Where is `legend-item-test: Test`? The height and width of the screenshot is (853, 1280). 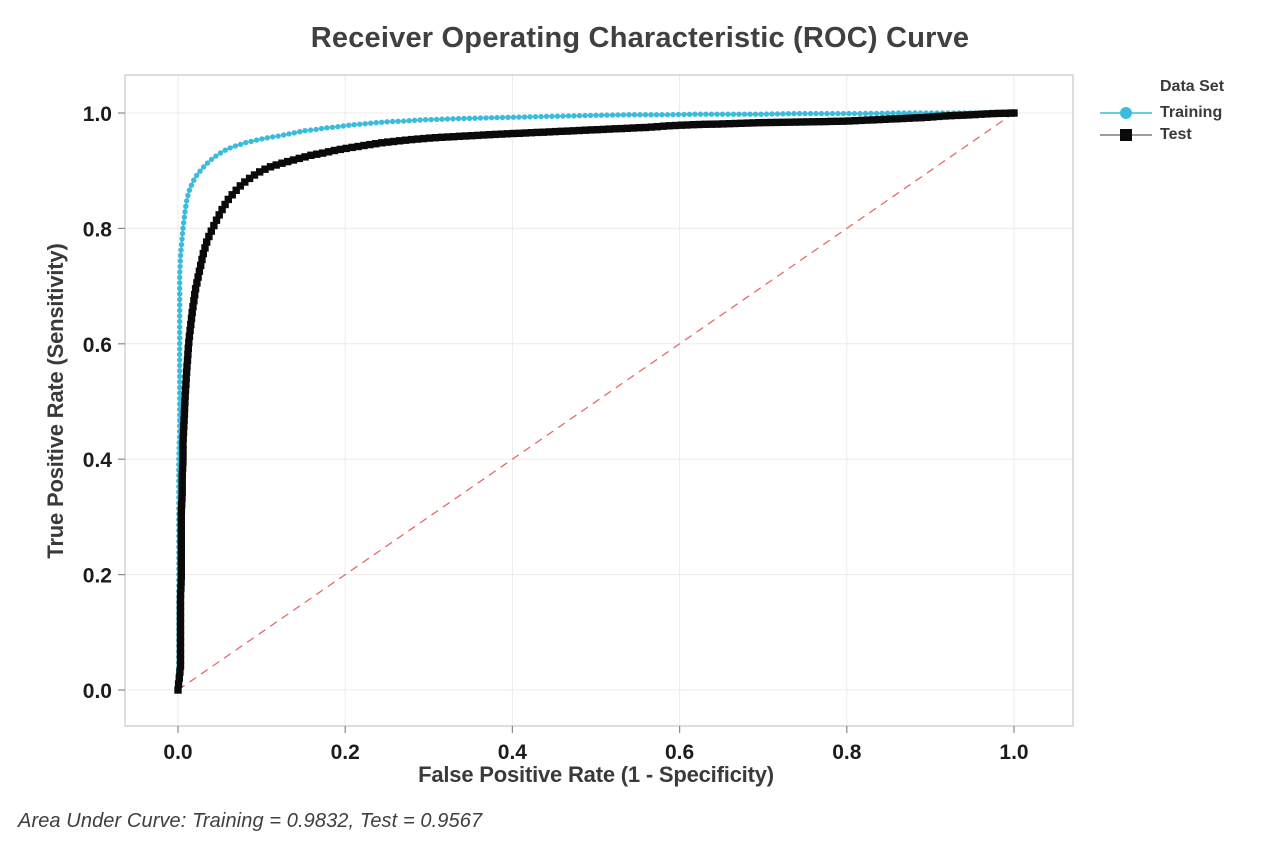 legend-item-test: Test is located at coordinates (1161, 135).